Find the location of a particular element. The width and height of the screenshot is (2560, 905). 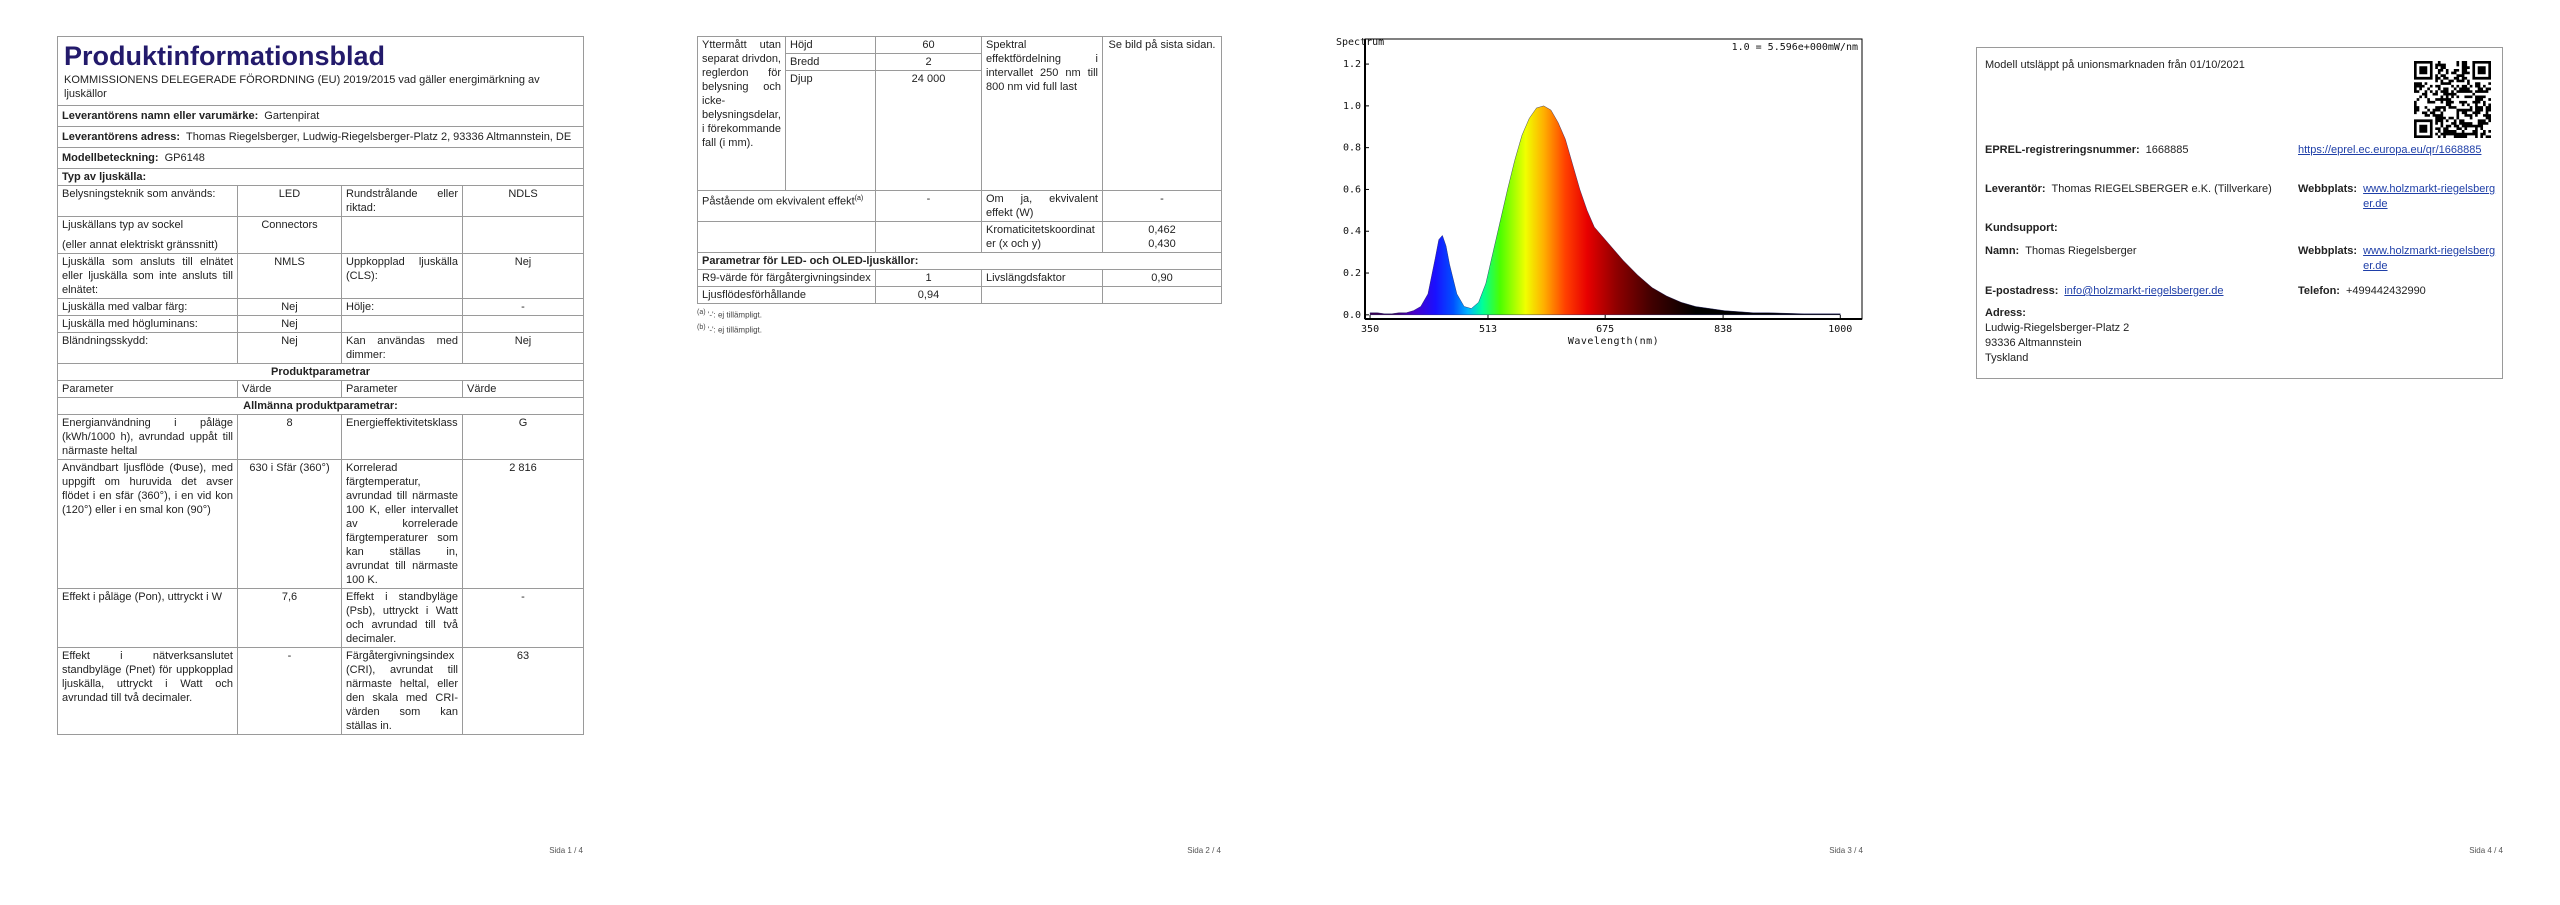

cell-text: 0,430 is located at coordinates (1162, 244).